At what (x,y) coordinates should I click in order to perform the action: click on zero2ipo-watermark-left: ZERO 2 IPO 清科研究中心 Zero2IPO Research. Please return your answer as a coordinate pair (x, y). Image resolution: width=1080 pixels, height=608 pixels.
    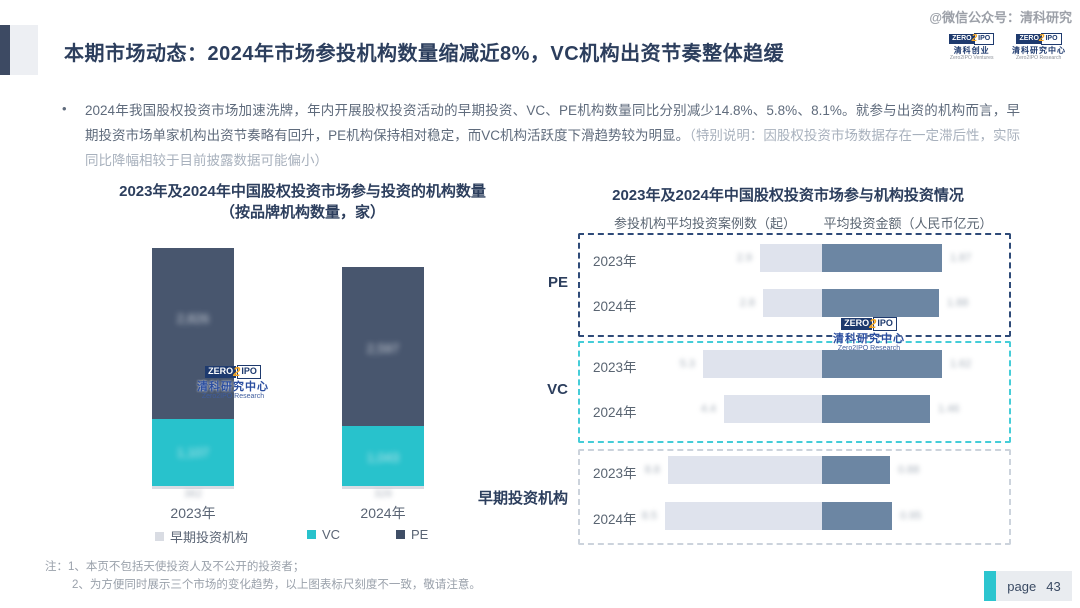
    Looking at the image, I should click on (233, 382).